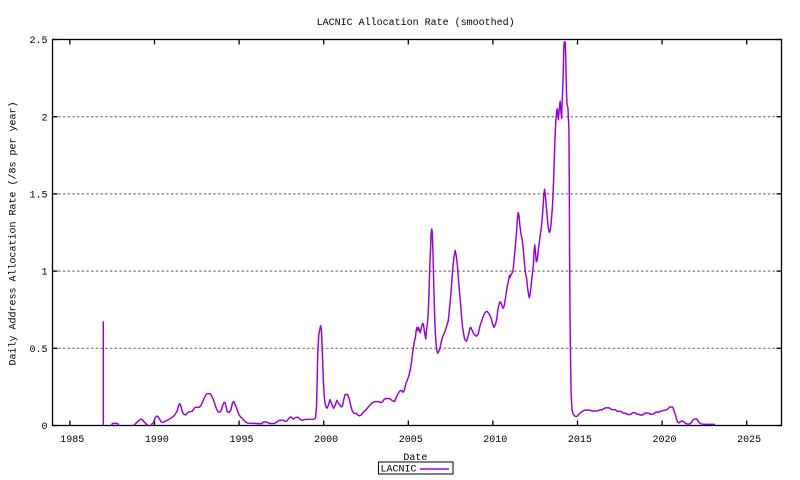 The width and height of the screenshot is (800, 480). What do you see at coordinates (411, 440) in the screenshot?
I see `svg-text: 2005` at bounding box center [411, 440].